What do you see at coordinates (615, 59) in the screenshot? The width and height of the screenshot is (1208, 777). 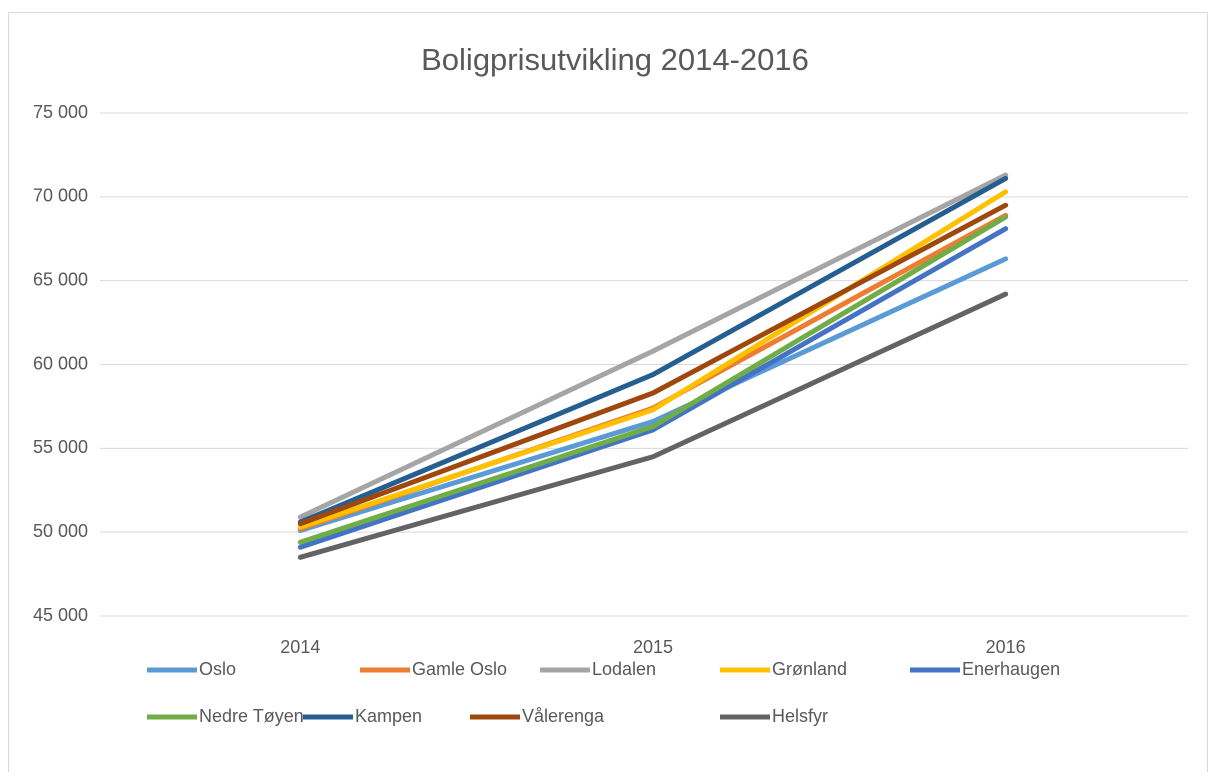 I see `chart-title: Boligprisutvikling 2014-2016` at bounding box center [615, 59].